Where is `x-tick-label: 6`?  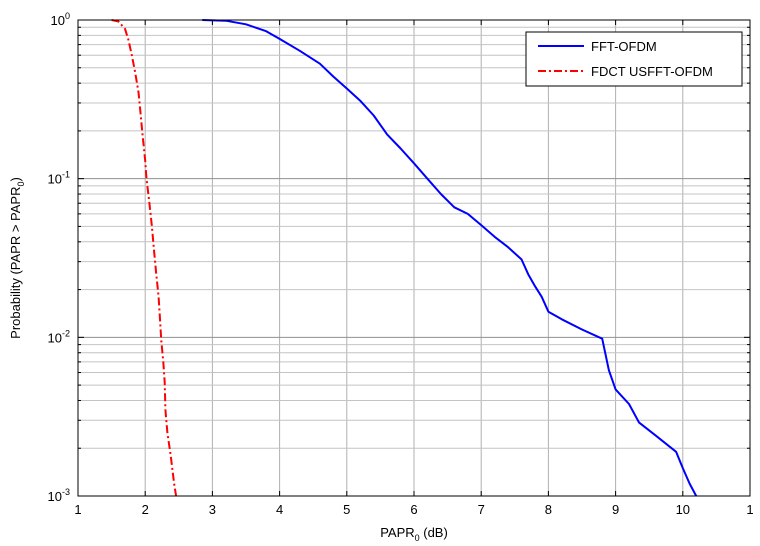
x-tick-label: 6 is located at coordinates (413, 509).